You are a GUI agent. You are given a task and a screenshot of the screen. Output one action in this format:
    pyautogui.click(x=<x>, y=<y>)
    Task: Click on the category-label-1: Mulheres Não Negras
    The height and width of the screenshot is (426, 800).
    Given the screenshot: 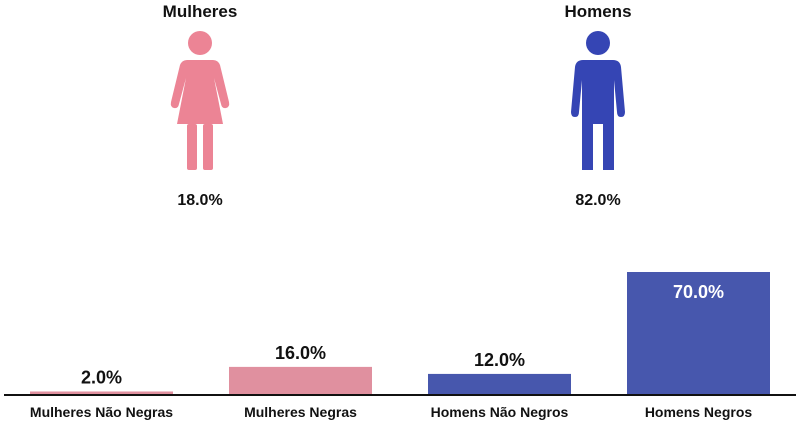 What is the action you would take?
    pyautogui.click(x=101, y=412)
    